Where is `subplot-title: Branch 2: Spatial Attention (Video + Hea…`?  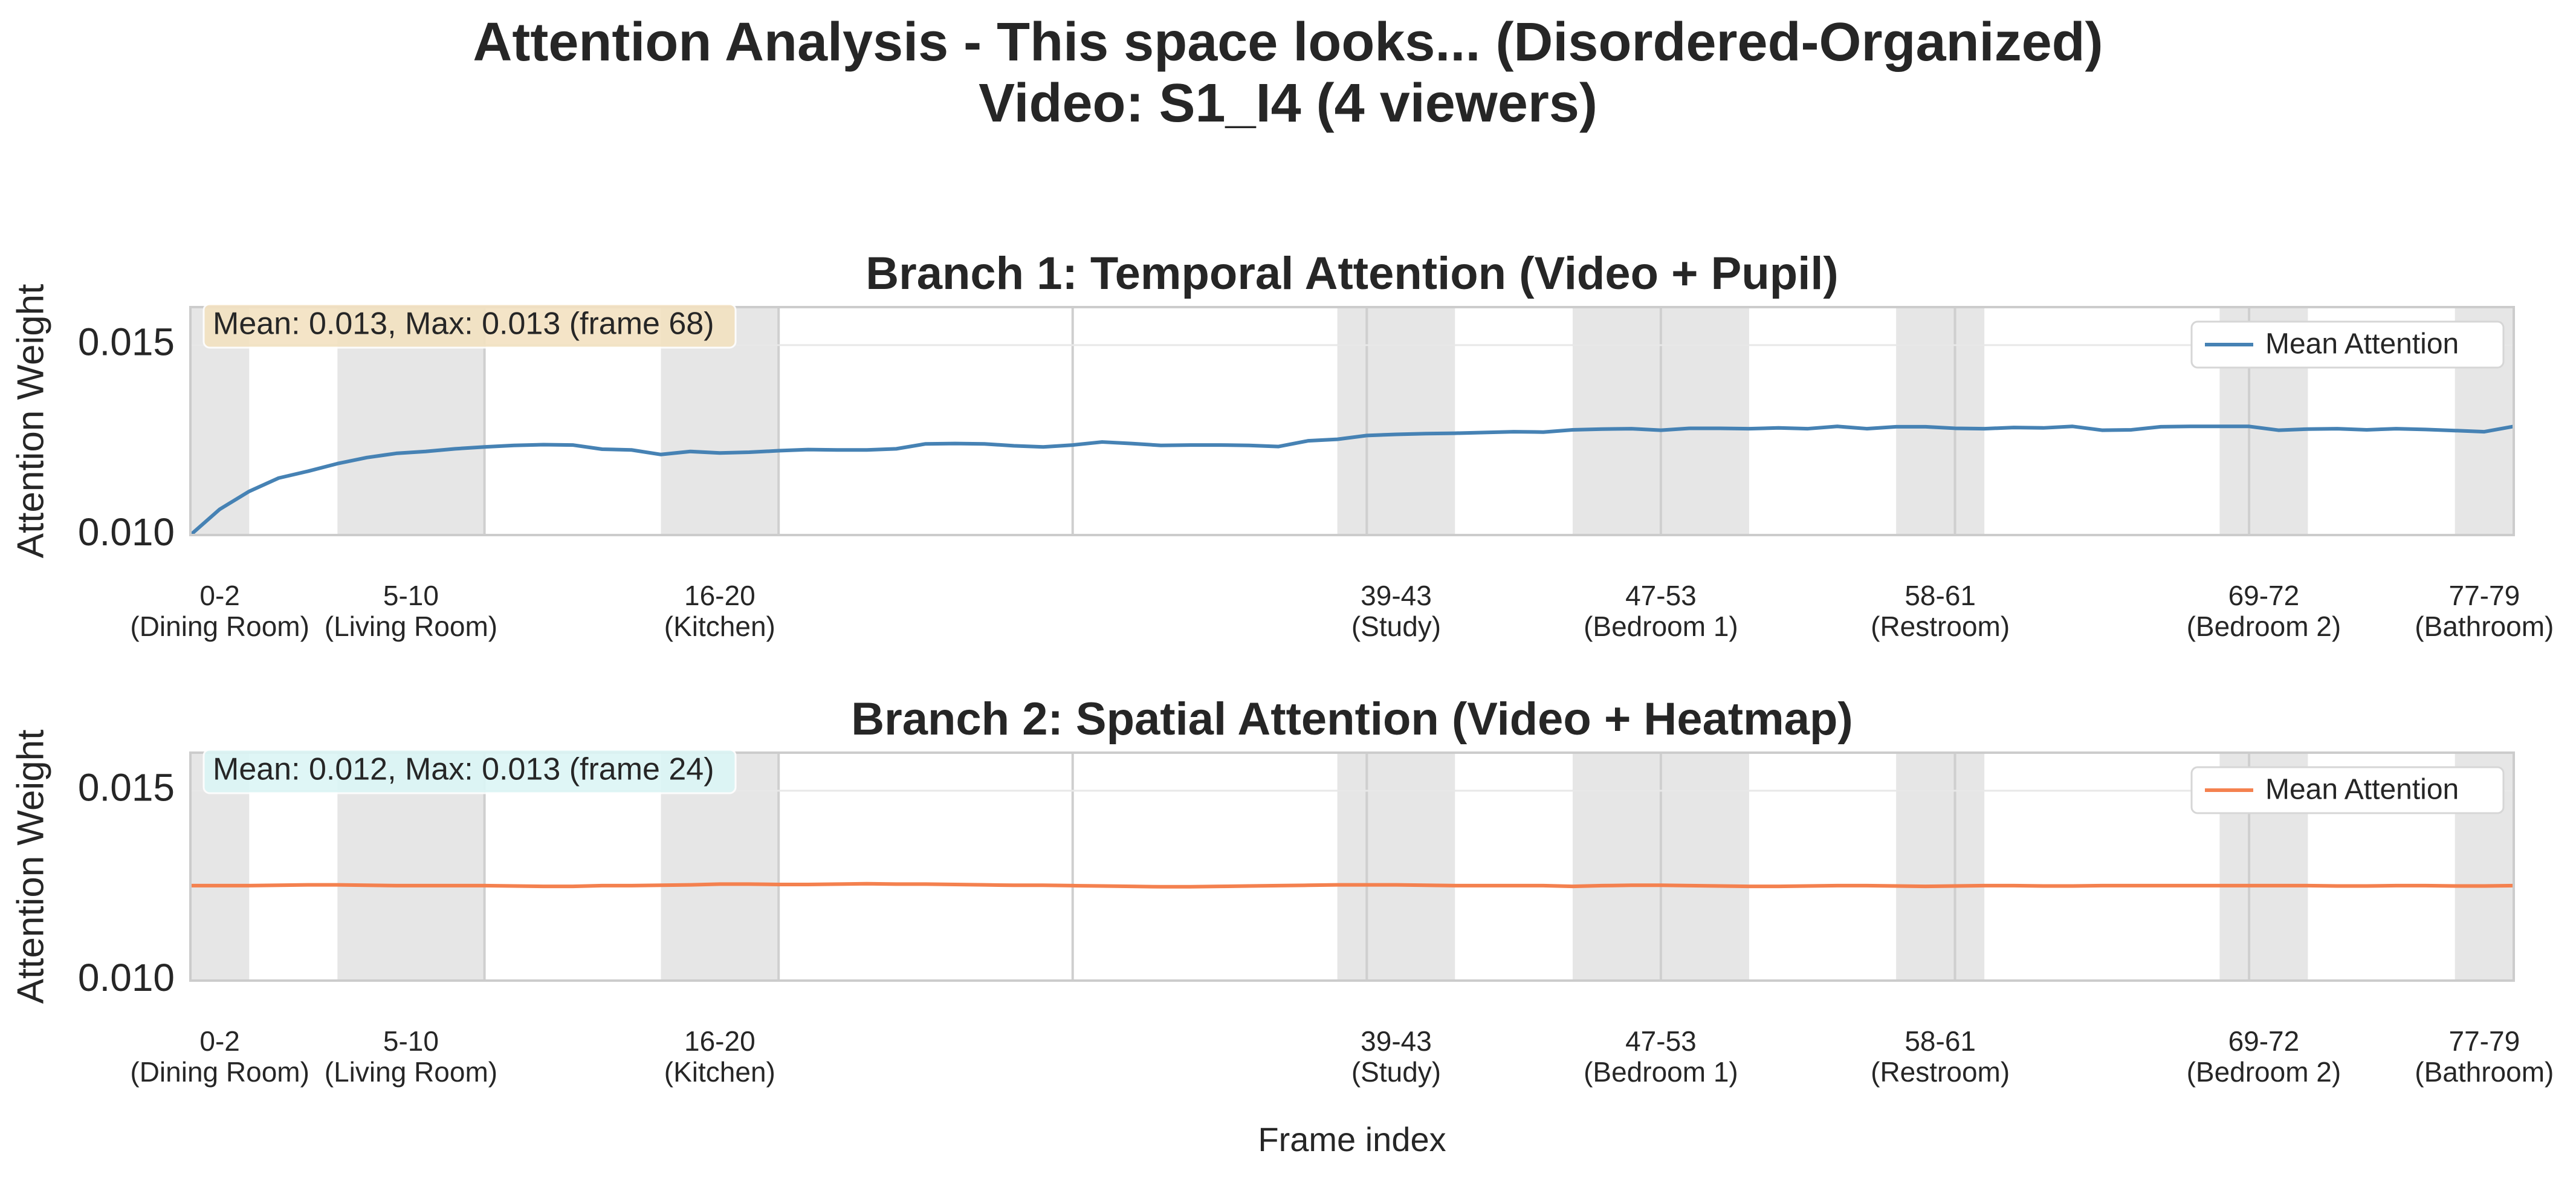
subplot-title: Branch 2: Spatial Attention (Video + Hea… is located at coordinates (1352, 719).